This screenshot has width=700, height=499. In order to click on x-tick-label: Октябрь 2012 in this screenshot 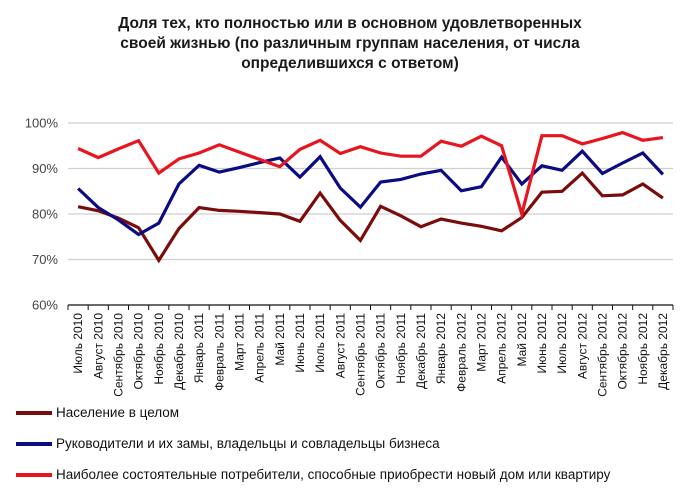, I will do `click(623, 351)`.